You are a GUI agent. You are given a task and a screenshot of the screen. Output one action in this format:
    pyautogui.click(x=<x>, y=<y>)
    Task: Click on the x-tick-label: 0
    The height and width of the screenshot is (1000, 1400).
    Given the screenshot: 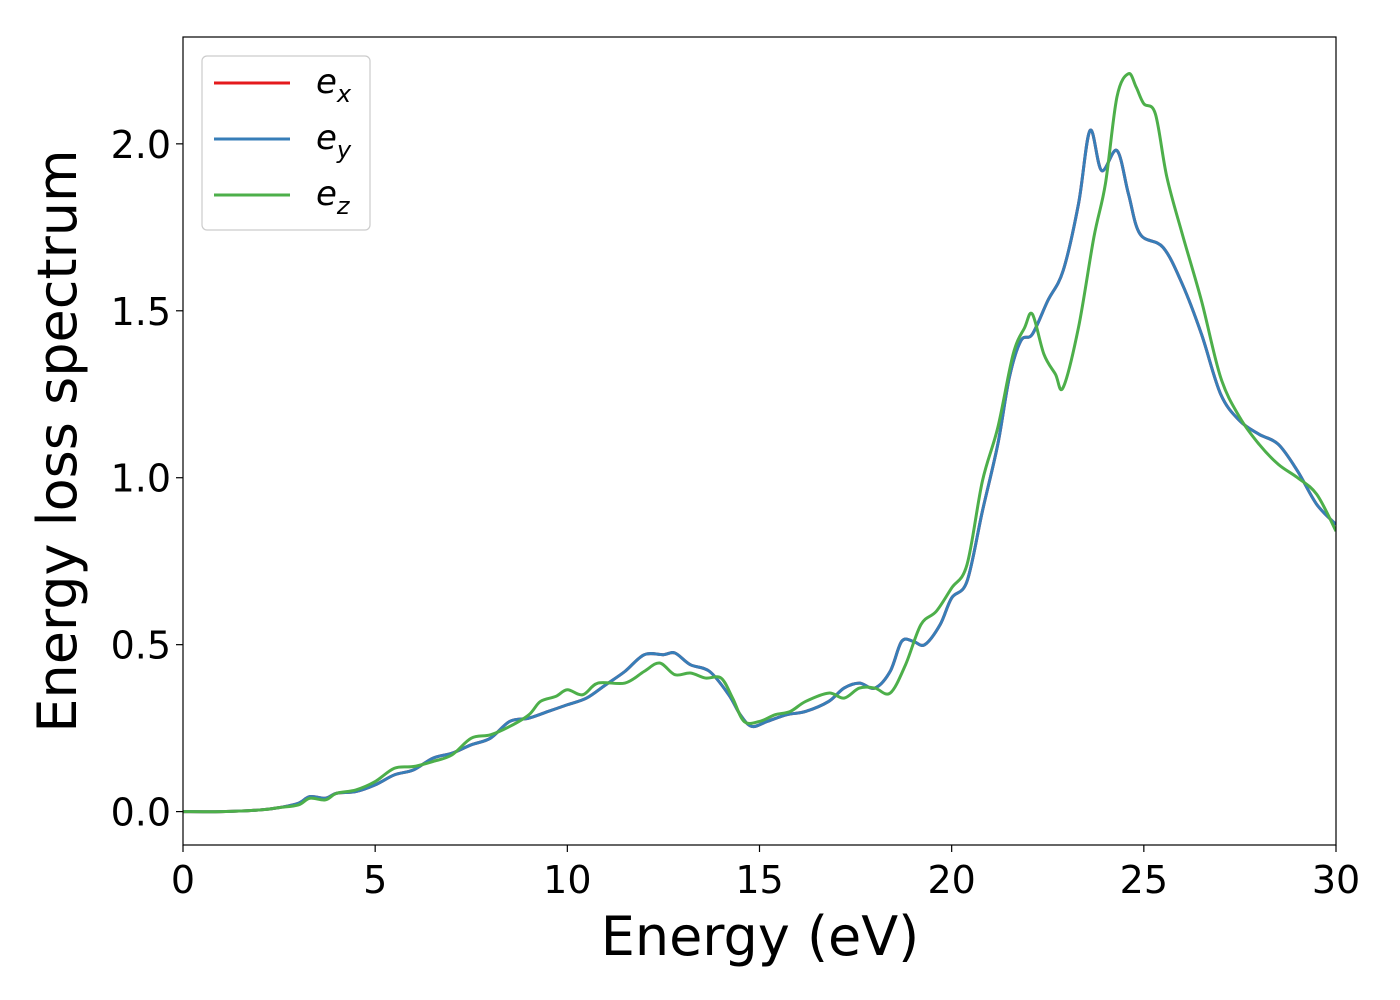 What is the action you would take?
    pyautogui.click(x=183, y=880)
    